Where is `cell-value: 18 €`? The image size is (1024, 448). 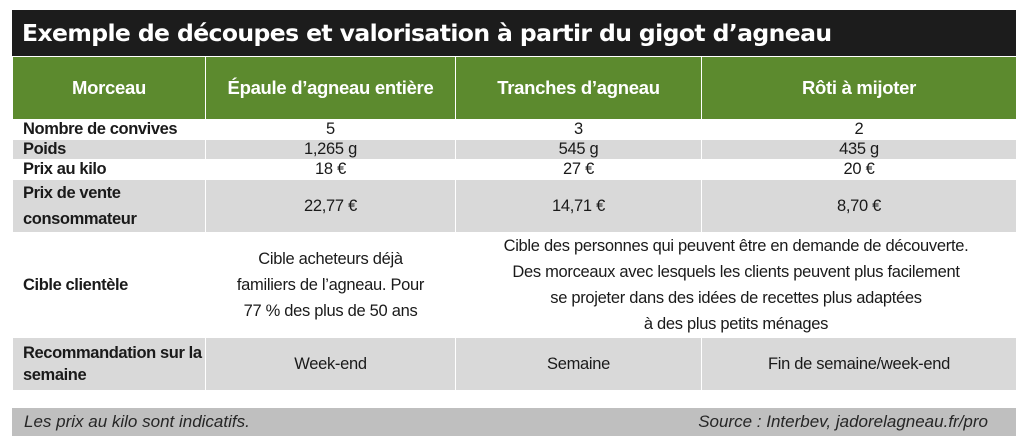
cell-value: 18 € is located at coordinates (330, 169).